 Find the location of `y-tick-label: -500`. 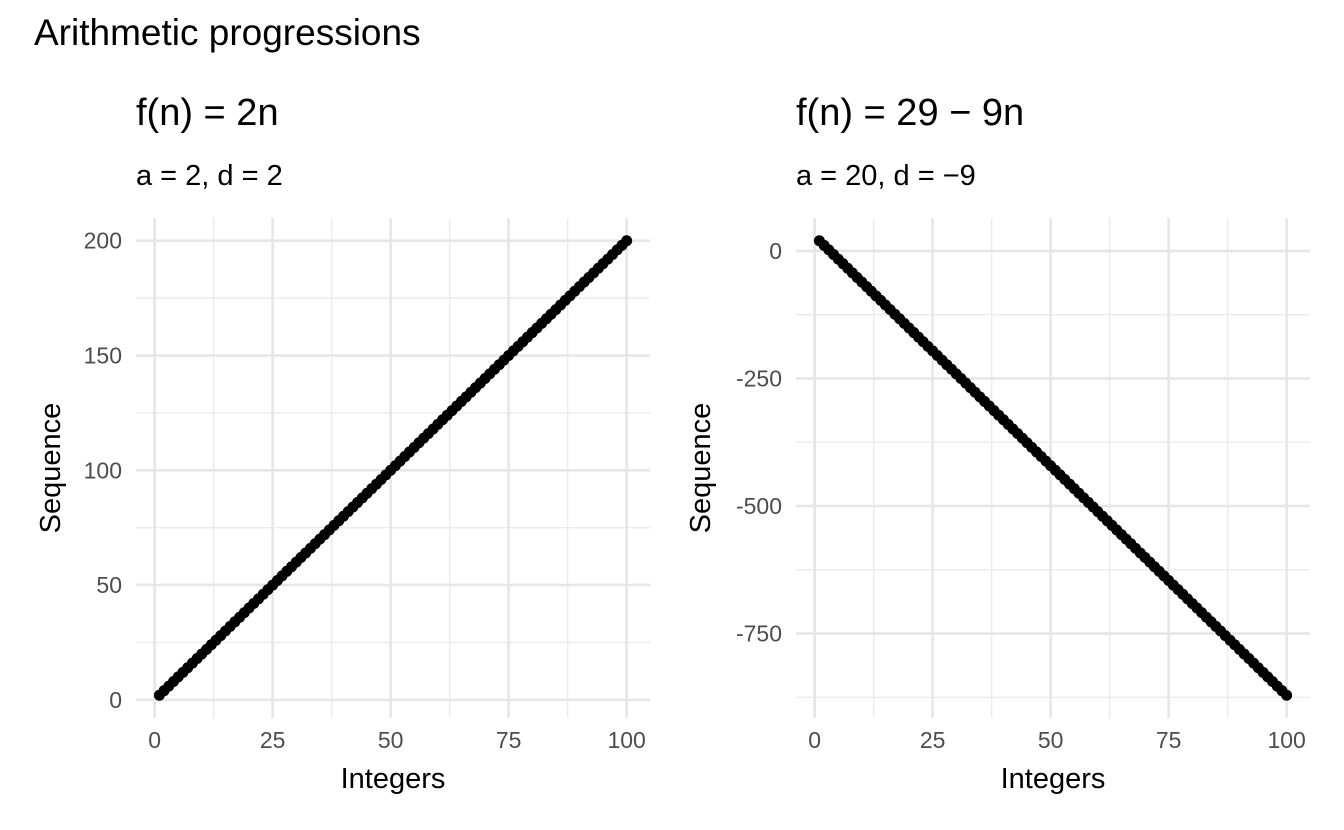

y-tick-label: -500 is located at coordinates (759, 506).